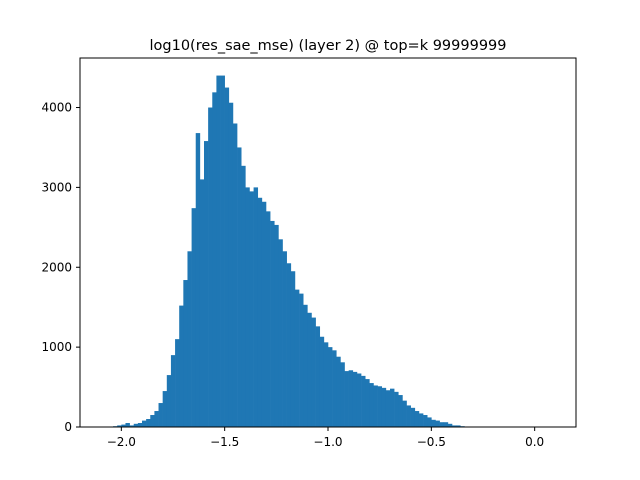 Image resolution: width=640 pixels, height=480 pixels. Describe the element at coordinates (224, 442) in the screenshot. I see `x-tick-label: −1.5` at that location.